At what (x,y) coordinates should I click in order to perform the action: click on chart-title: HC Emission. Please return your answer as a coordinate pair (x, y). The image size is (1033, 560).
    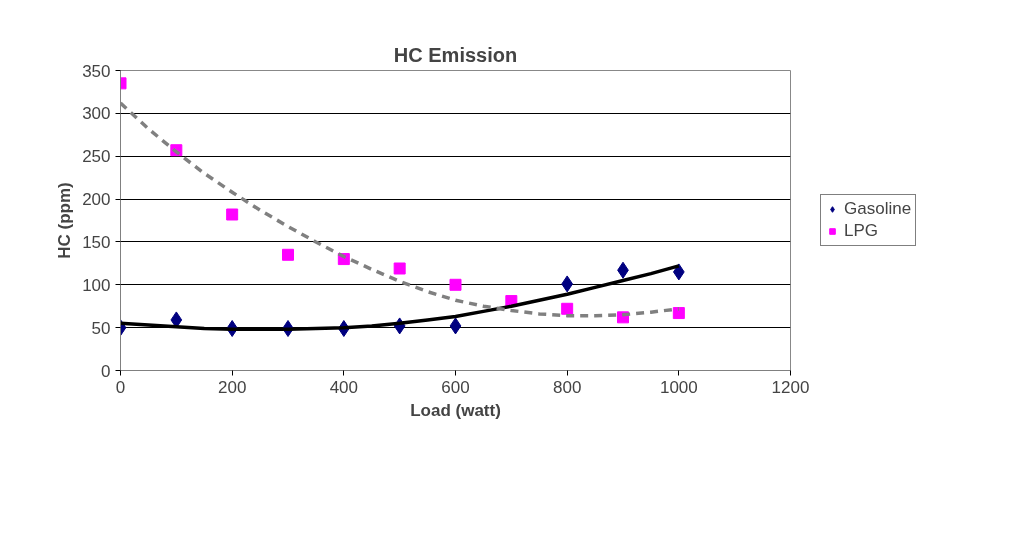
    Looking at the image, I should click on (455, 54).